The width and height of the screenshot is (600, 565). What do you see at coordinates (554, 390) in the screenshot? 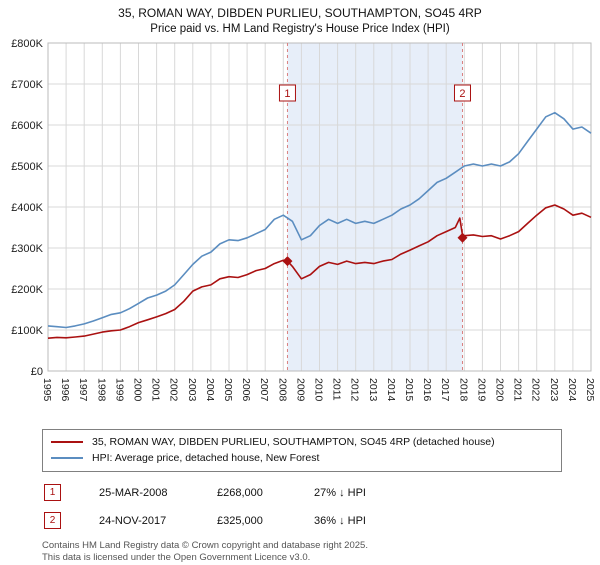
I see `x-tick-label: 2023` at bounding box center [554, 390].